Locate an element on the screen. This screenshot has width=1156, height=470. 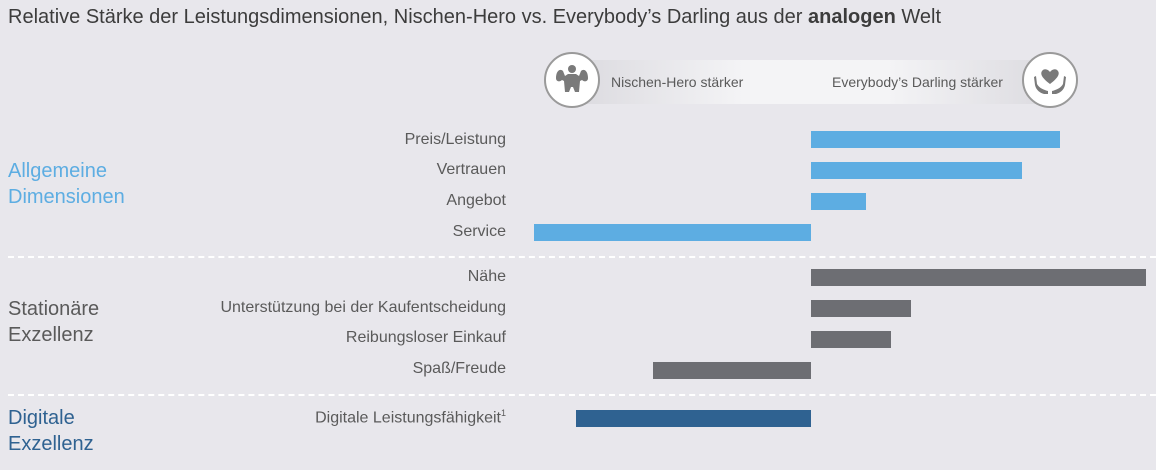
bar-reibungslos is located at coordinates (851, 339).